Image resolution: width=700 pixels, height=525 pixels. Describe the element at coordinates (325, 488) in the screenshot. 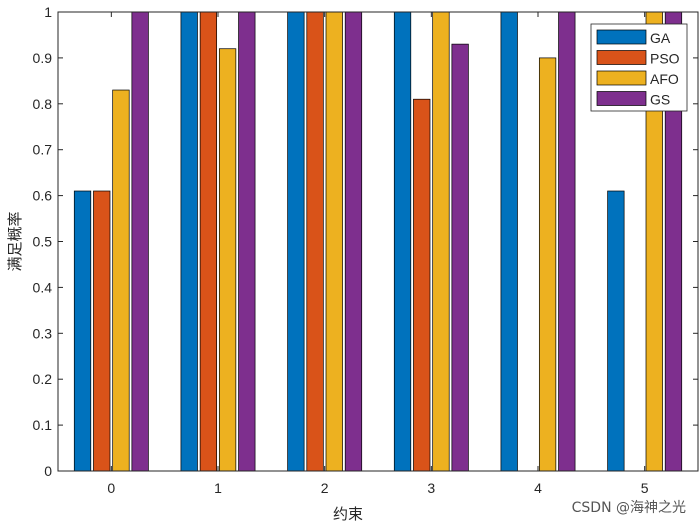

I see `x-tick-label: 2` at that location.